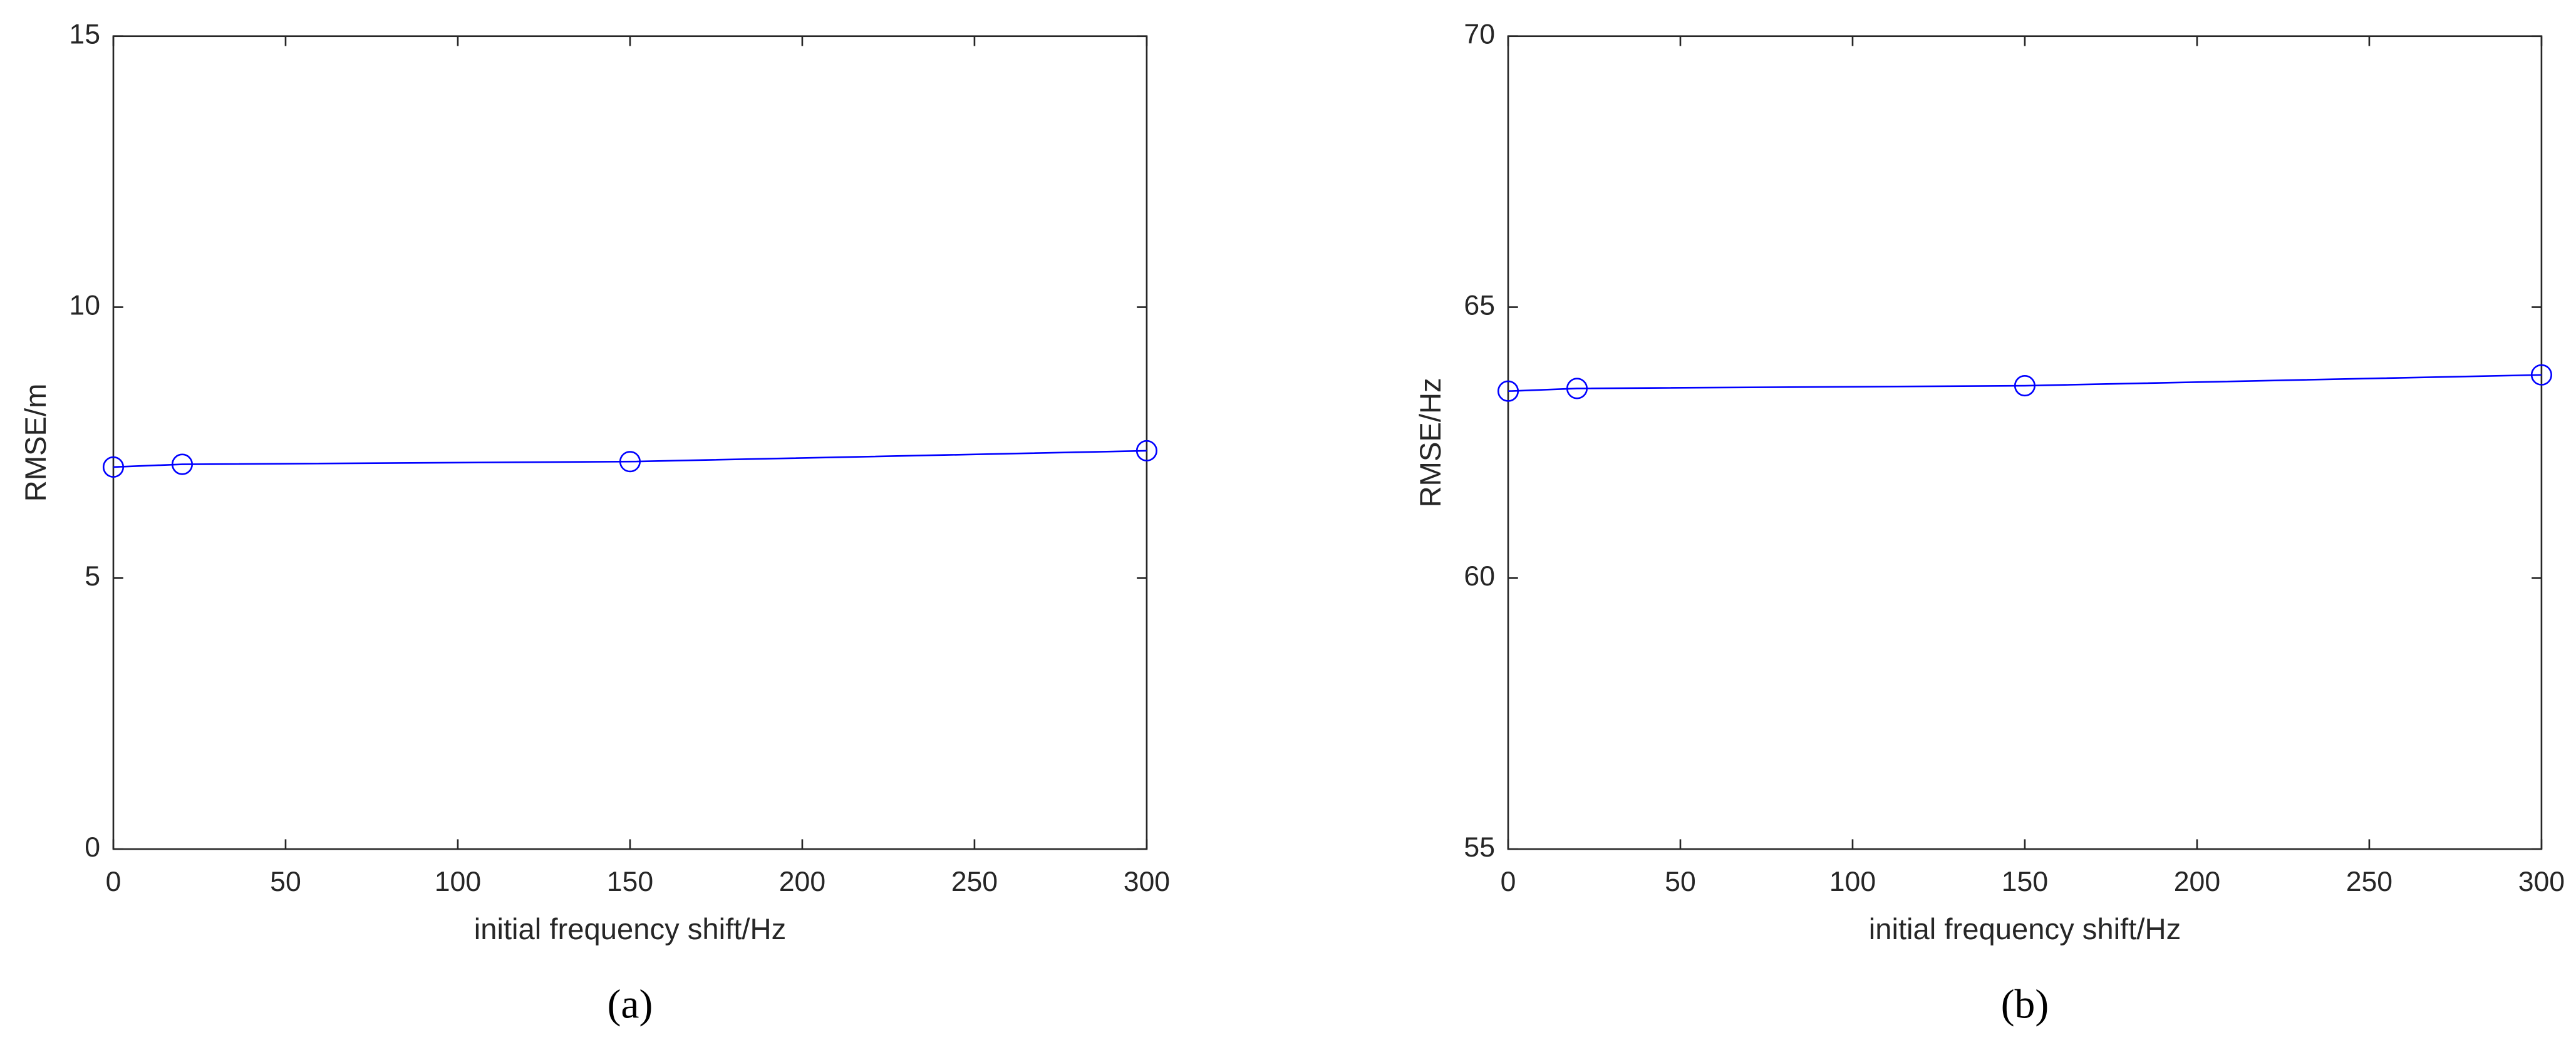  Describe the element at coordinates (92, 576) in the screenshot. I see `y-tick-label: 5` at that location.